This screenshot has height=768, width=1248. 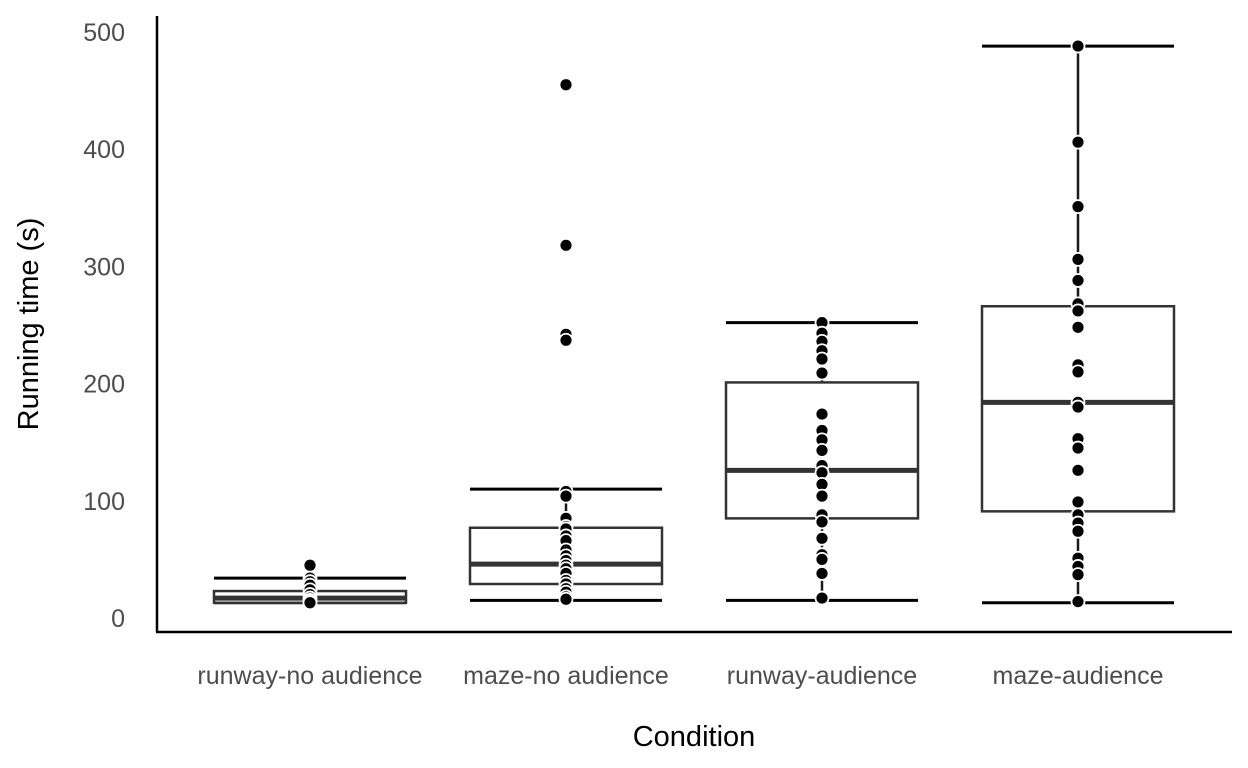 I want to click on y-tick-label: 0, so click(x=118, y=619).